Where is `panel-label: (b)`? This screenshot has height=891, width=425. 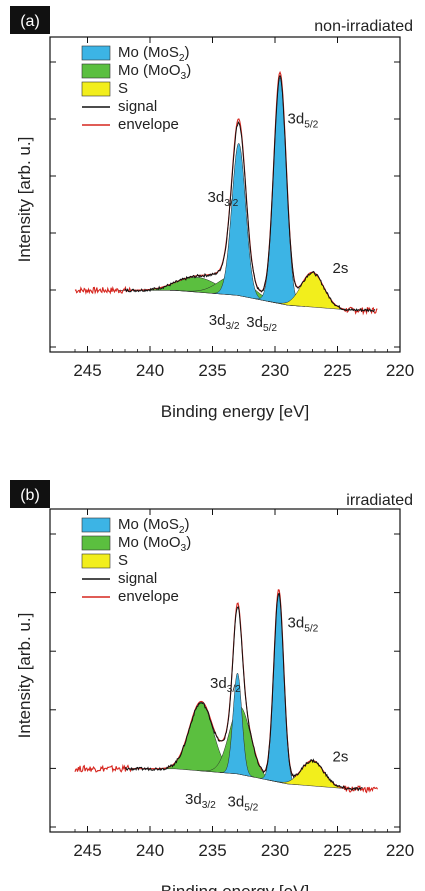 panel-label: (b) is located at coordinates (30, 494).